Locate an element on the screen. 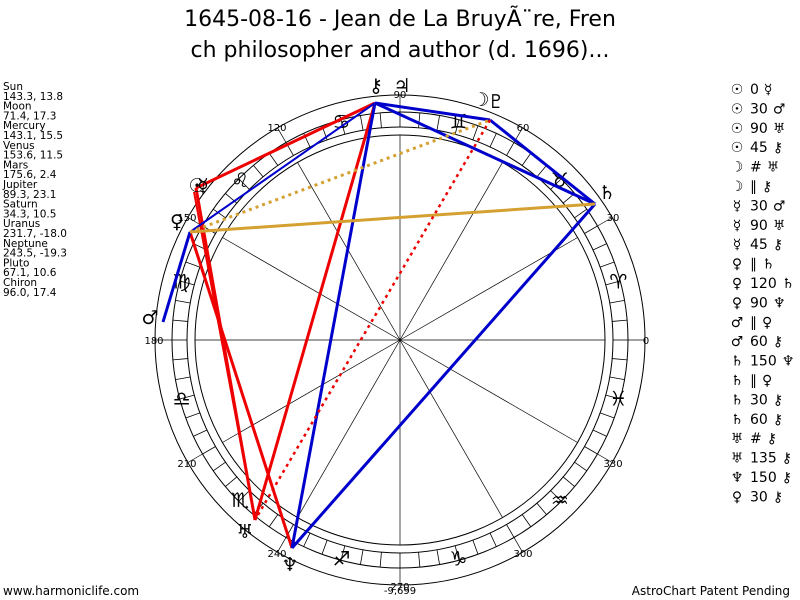  planet-glyph: ☉ is located at coordinates (196, 186).